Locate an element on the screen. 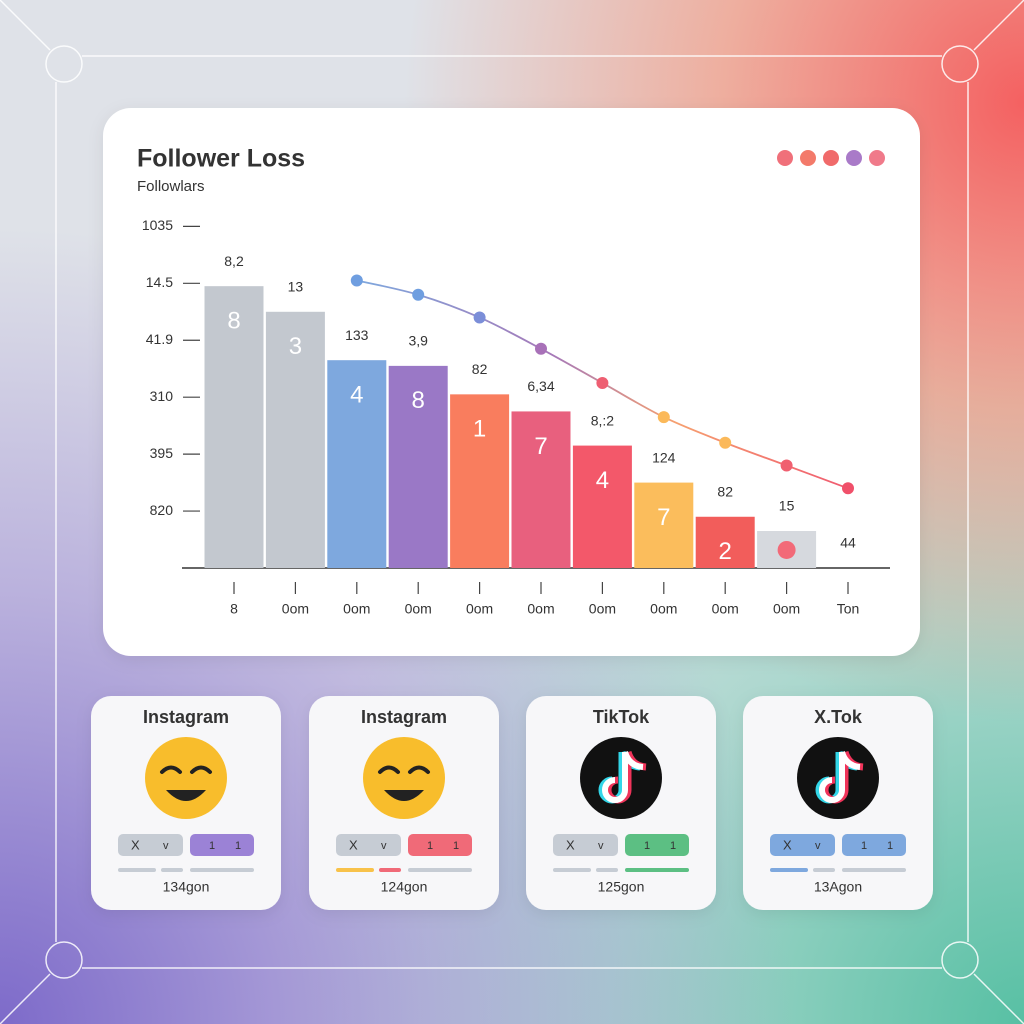 The height and width of the screenshot is (1024, 1024). y-tick-label: 820 is located at coordinates (162, 510).